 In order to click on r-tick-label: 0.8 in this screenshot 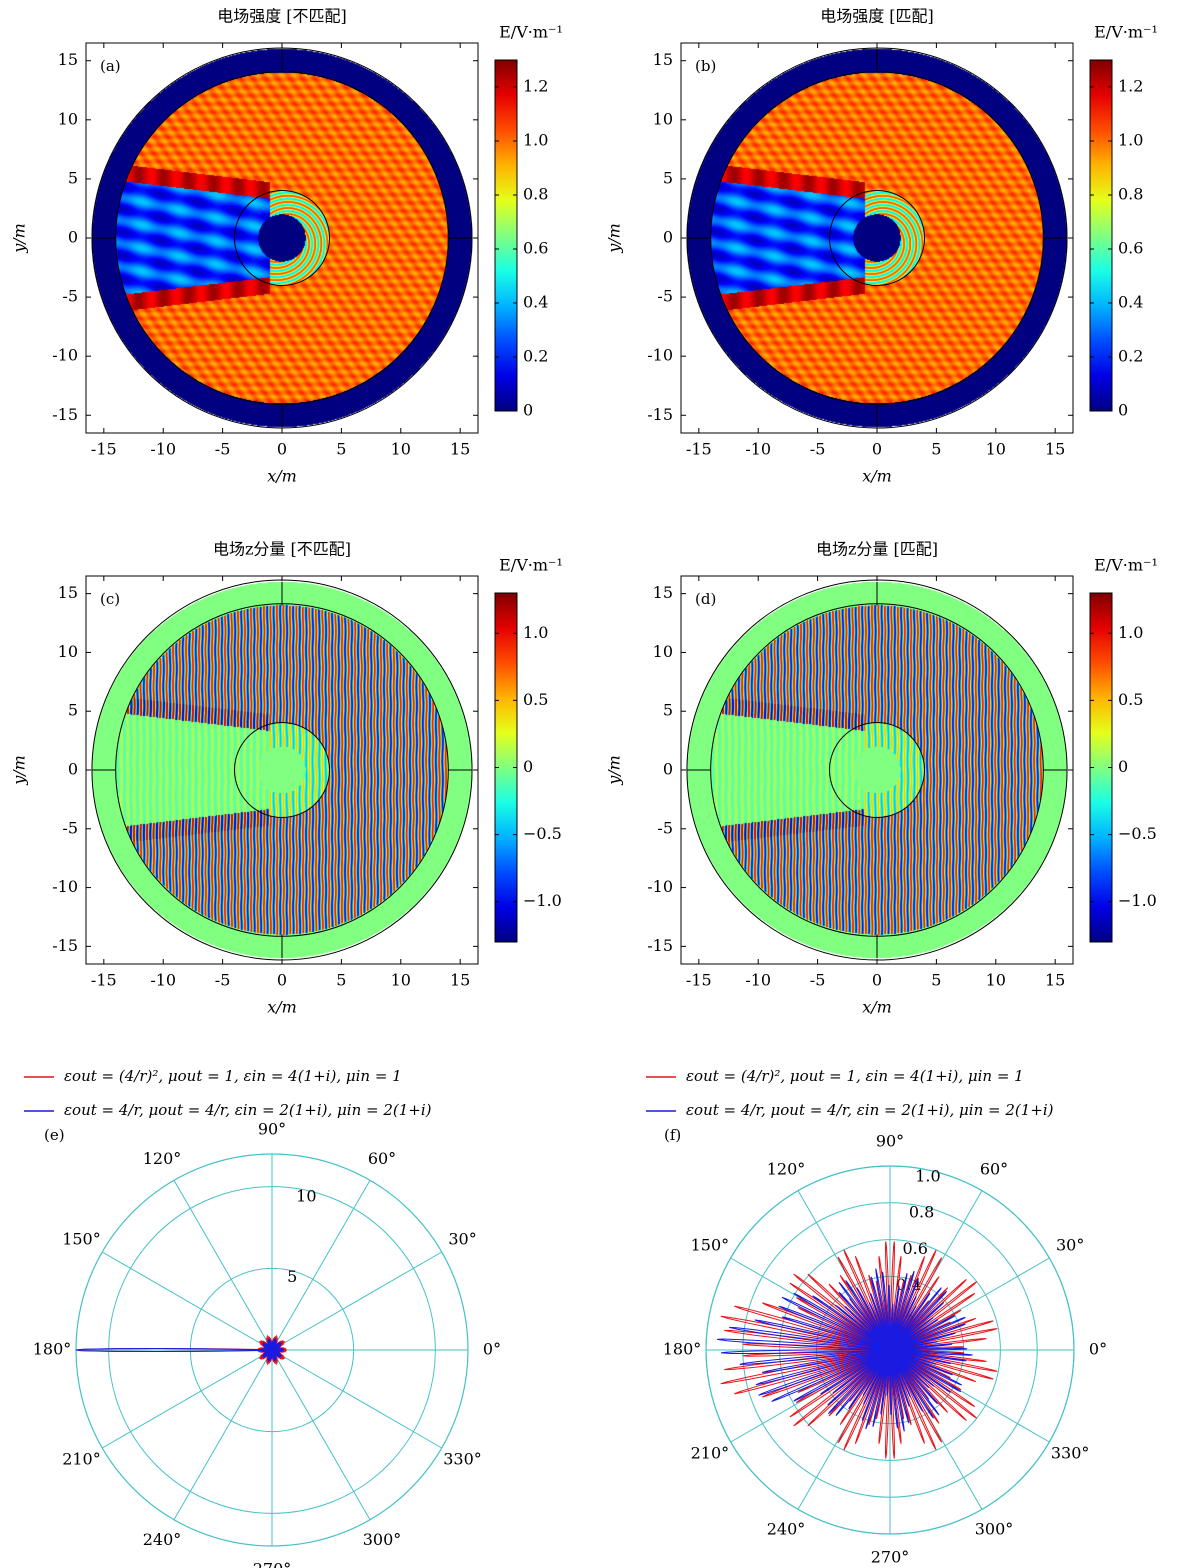, I will do `click(921, 1212)`.